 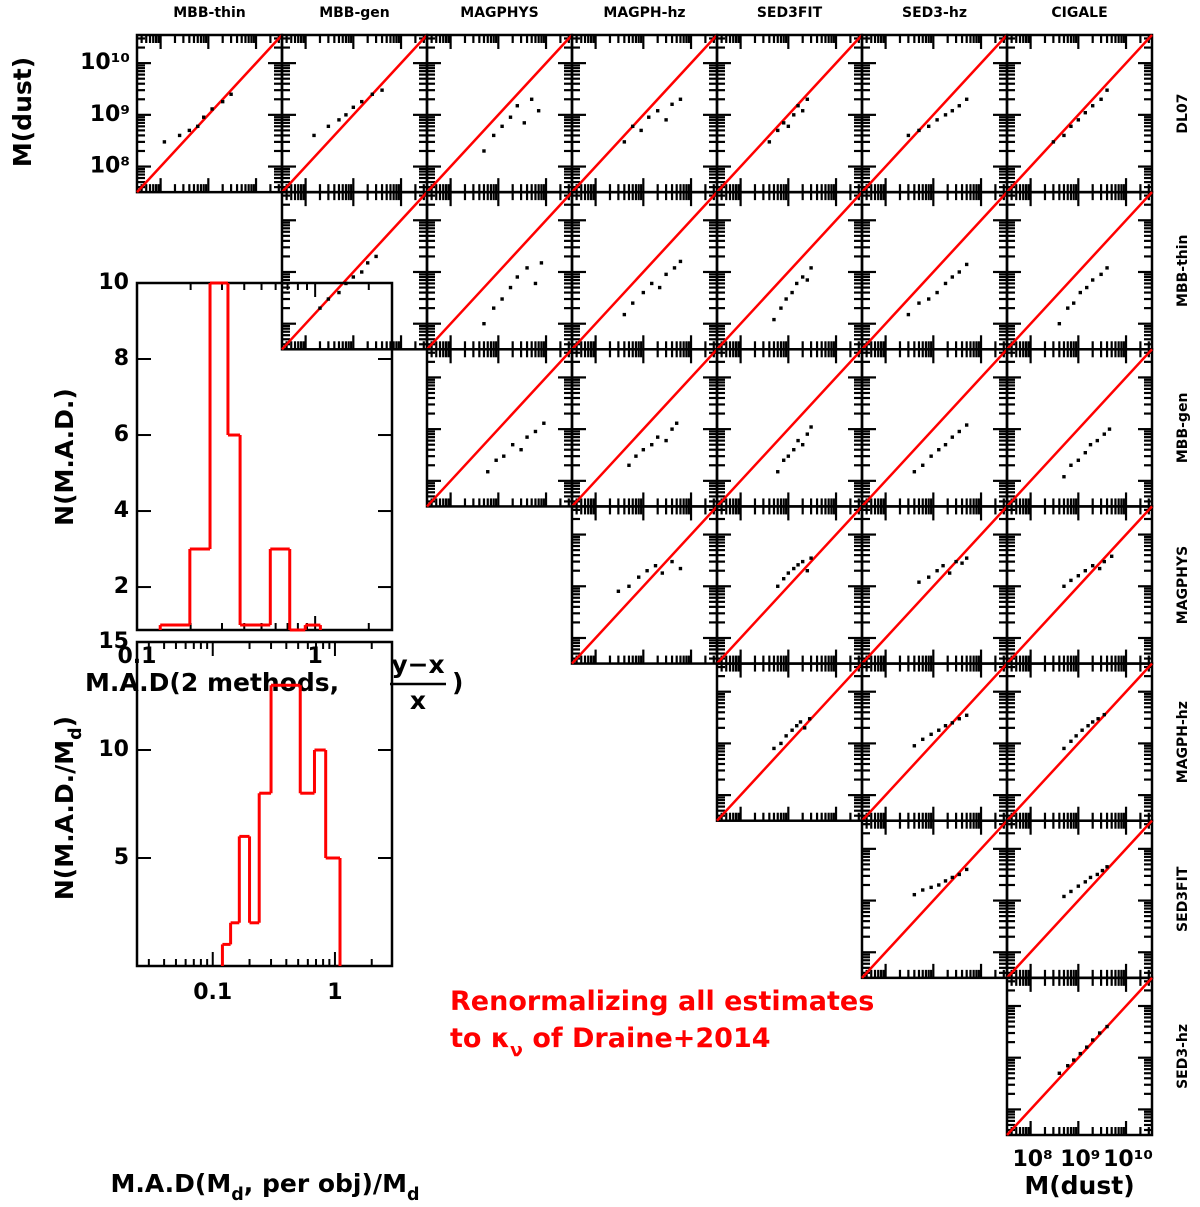 I want to click on column-title: MBB-gen, so click(x=354, y=13).